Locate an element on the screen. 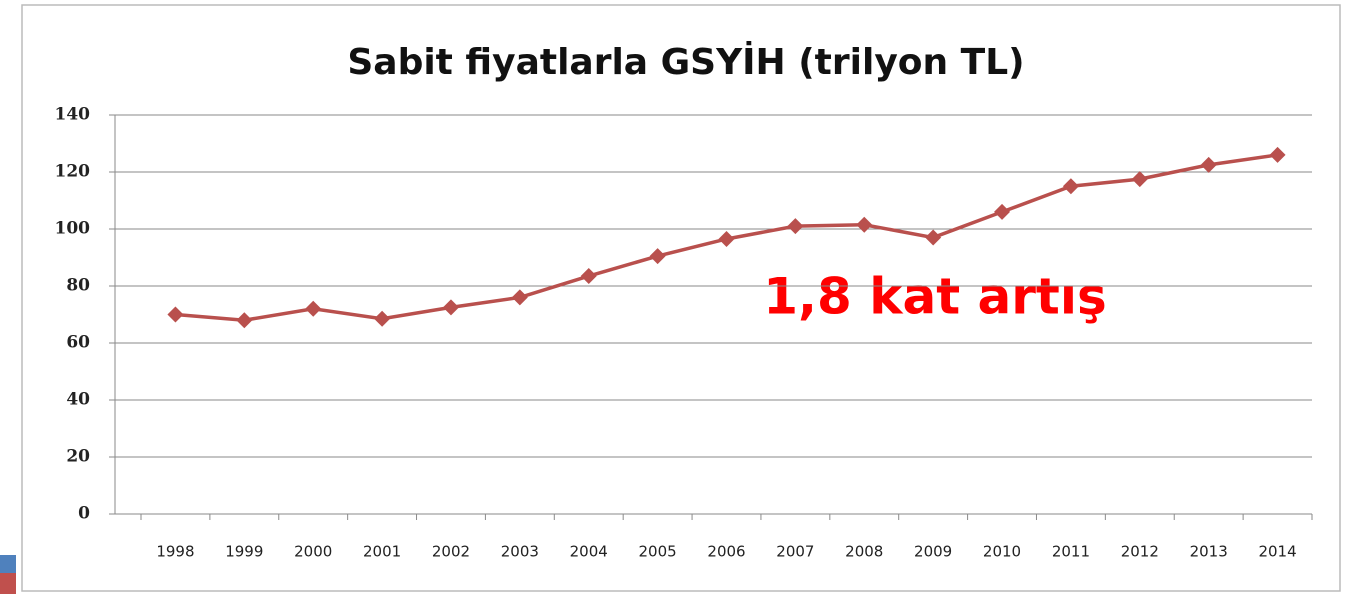 The image size is (1352, 594). x-tick-label: 2014 is located at coordinates (1277, 552).